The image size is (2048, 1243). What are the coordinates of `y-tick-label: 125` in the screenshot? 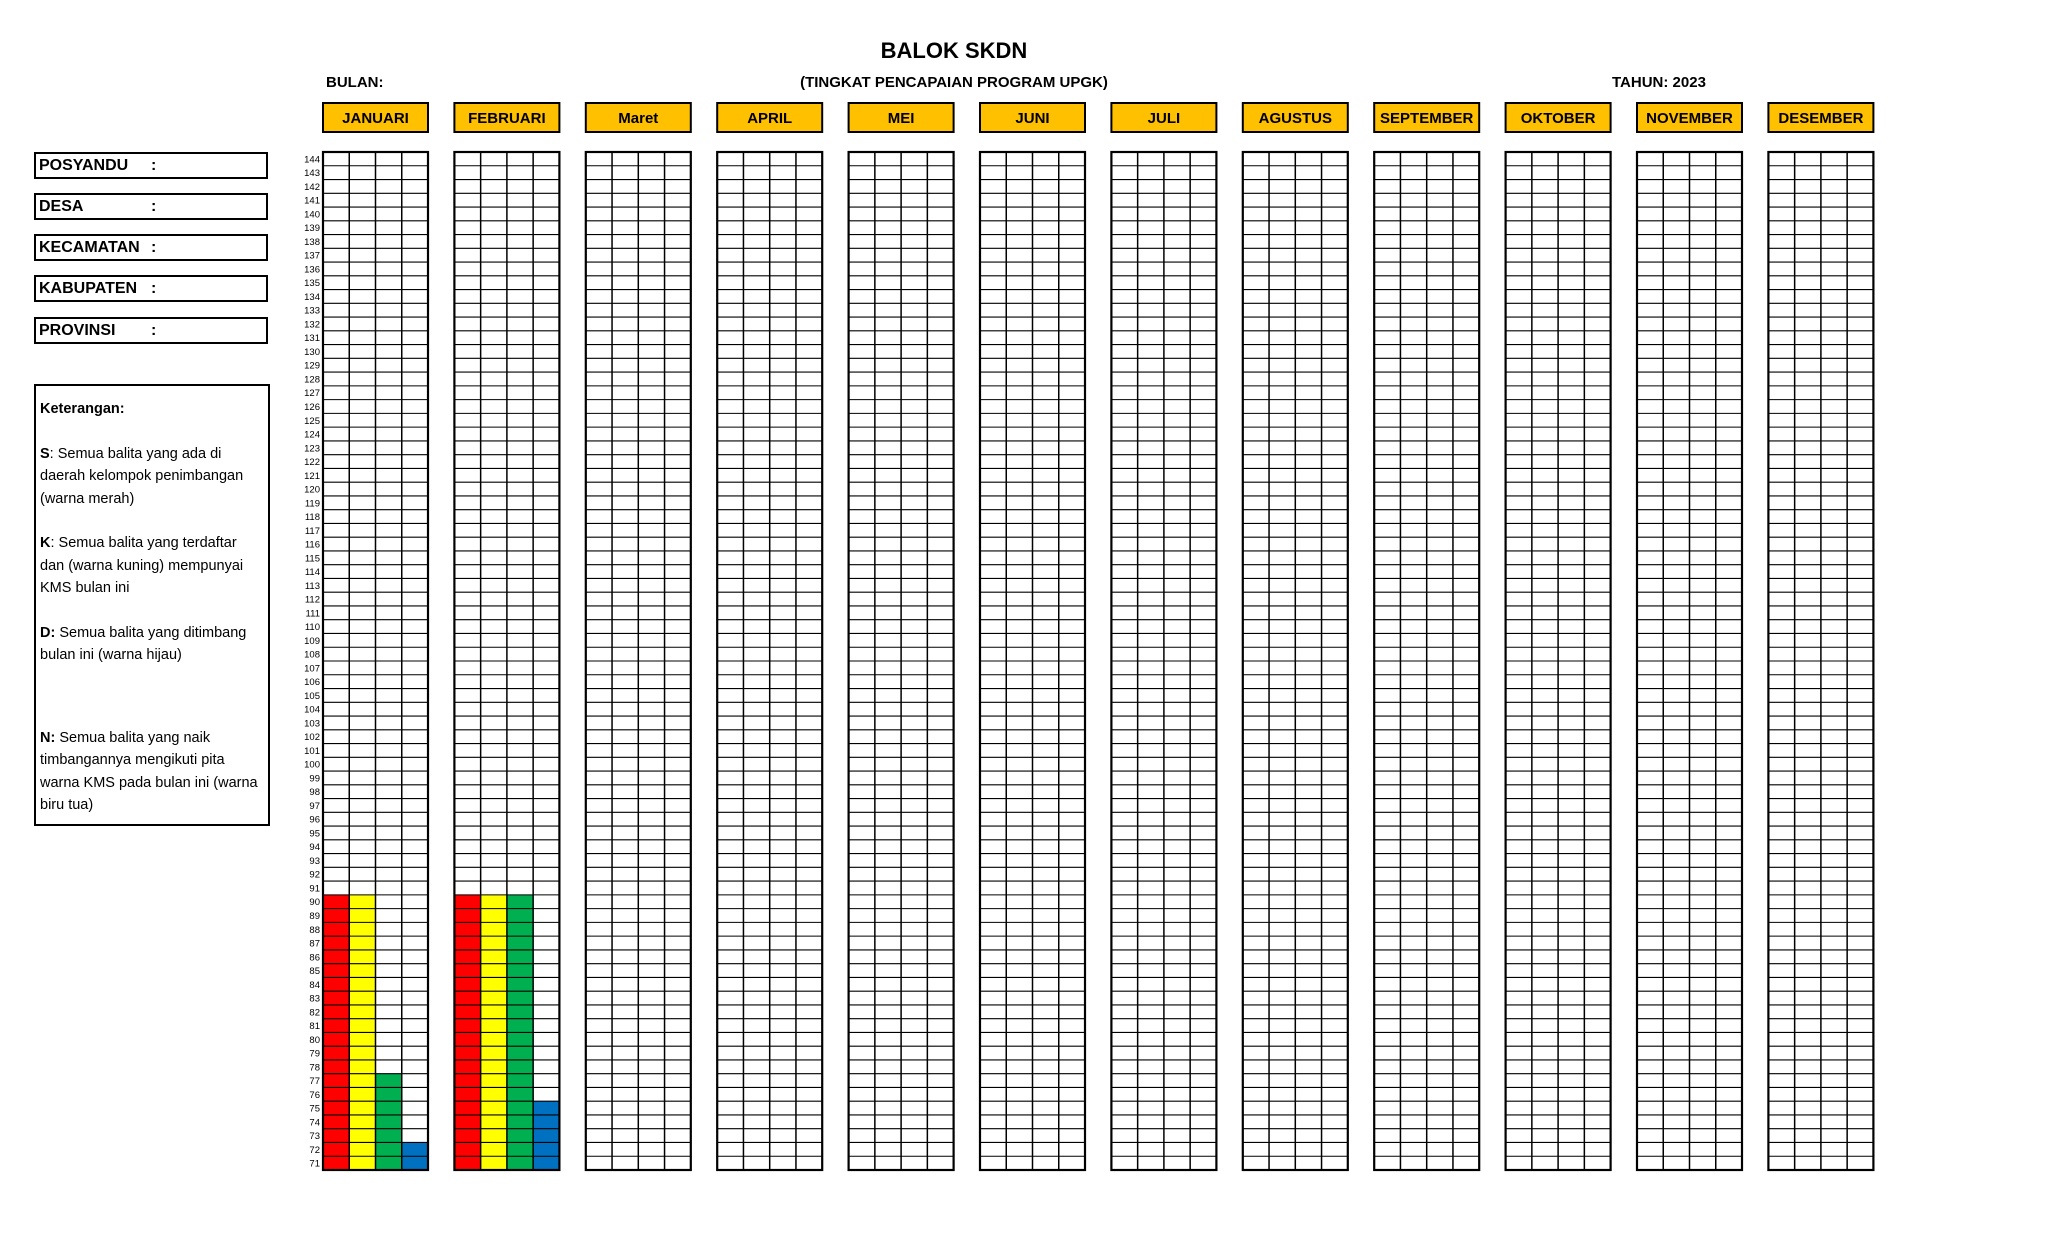 It's located at (312, 421).